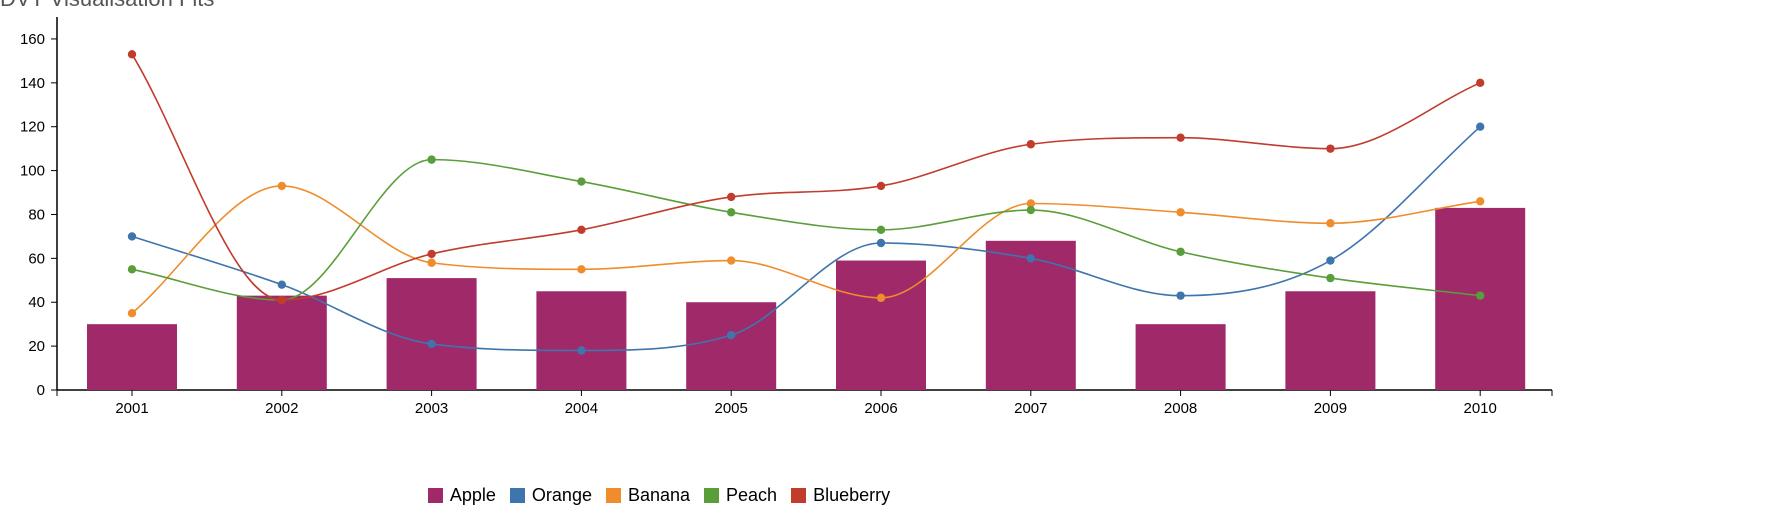 The width and height of the screenshot is (1792, 522). I want to click on legend-label: Blueberry, so click(852, 495).